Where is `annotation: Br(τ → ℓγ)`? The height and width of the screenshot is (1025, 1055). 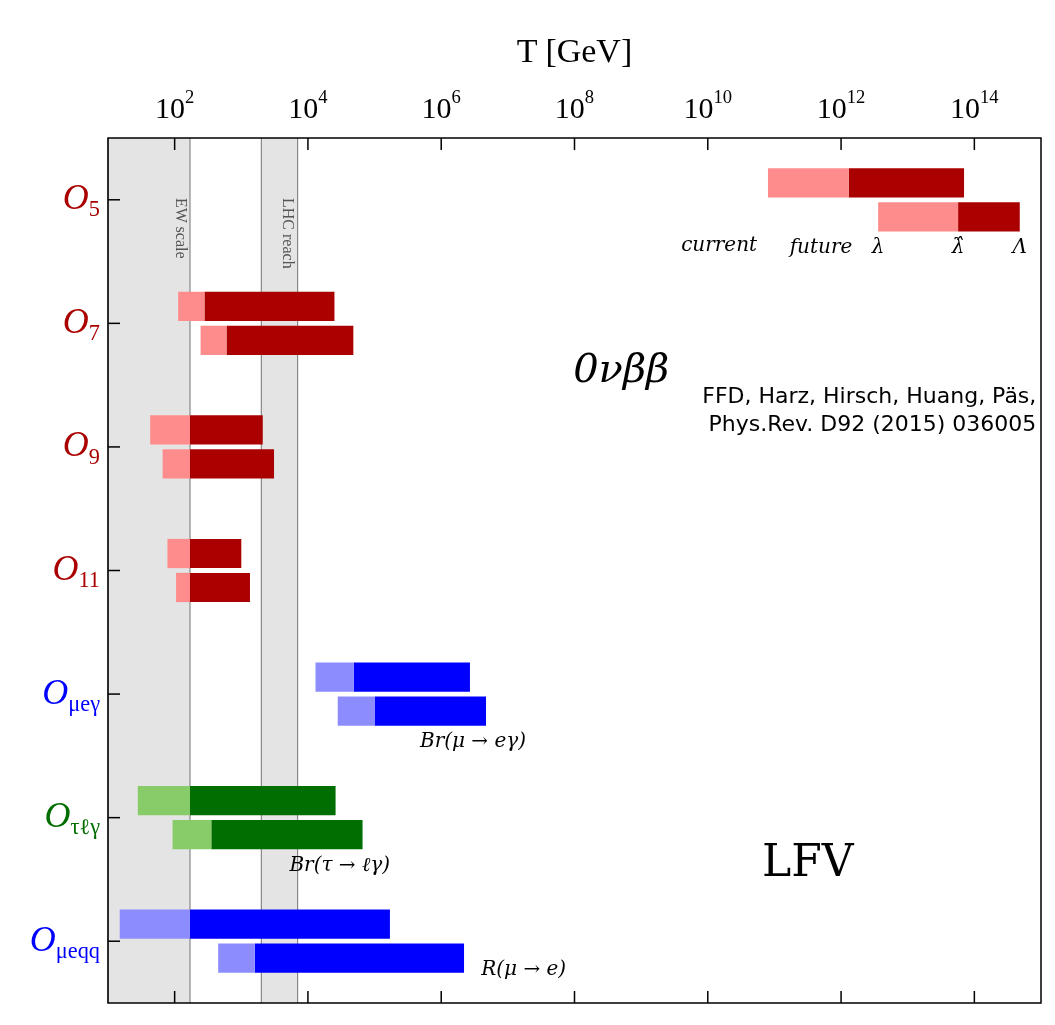
annotation: Br(τ → ℓγ) is located at coordinates (339, 864).